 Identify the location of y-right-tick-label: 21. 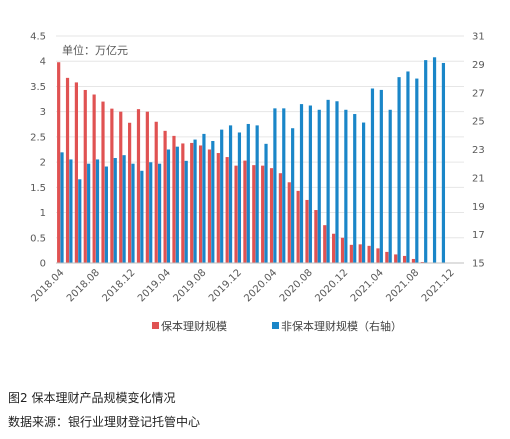
(478, 178).